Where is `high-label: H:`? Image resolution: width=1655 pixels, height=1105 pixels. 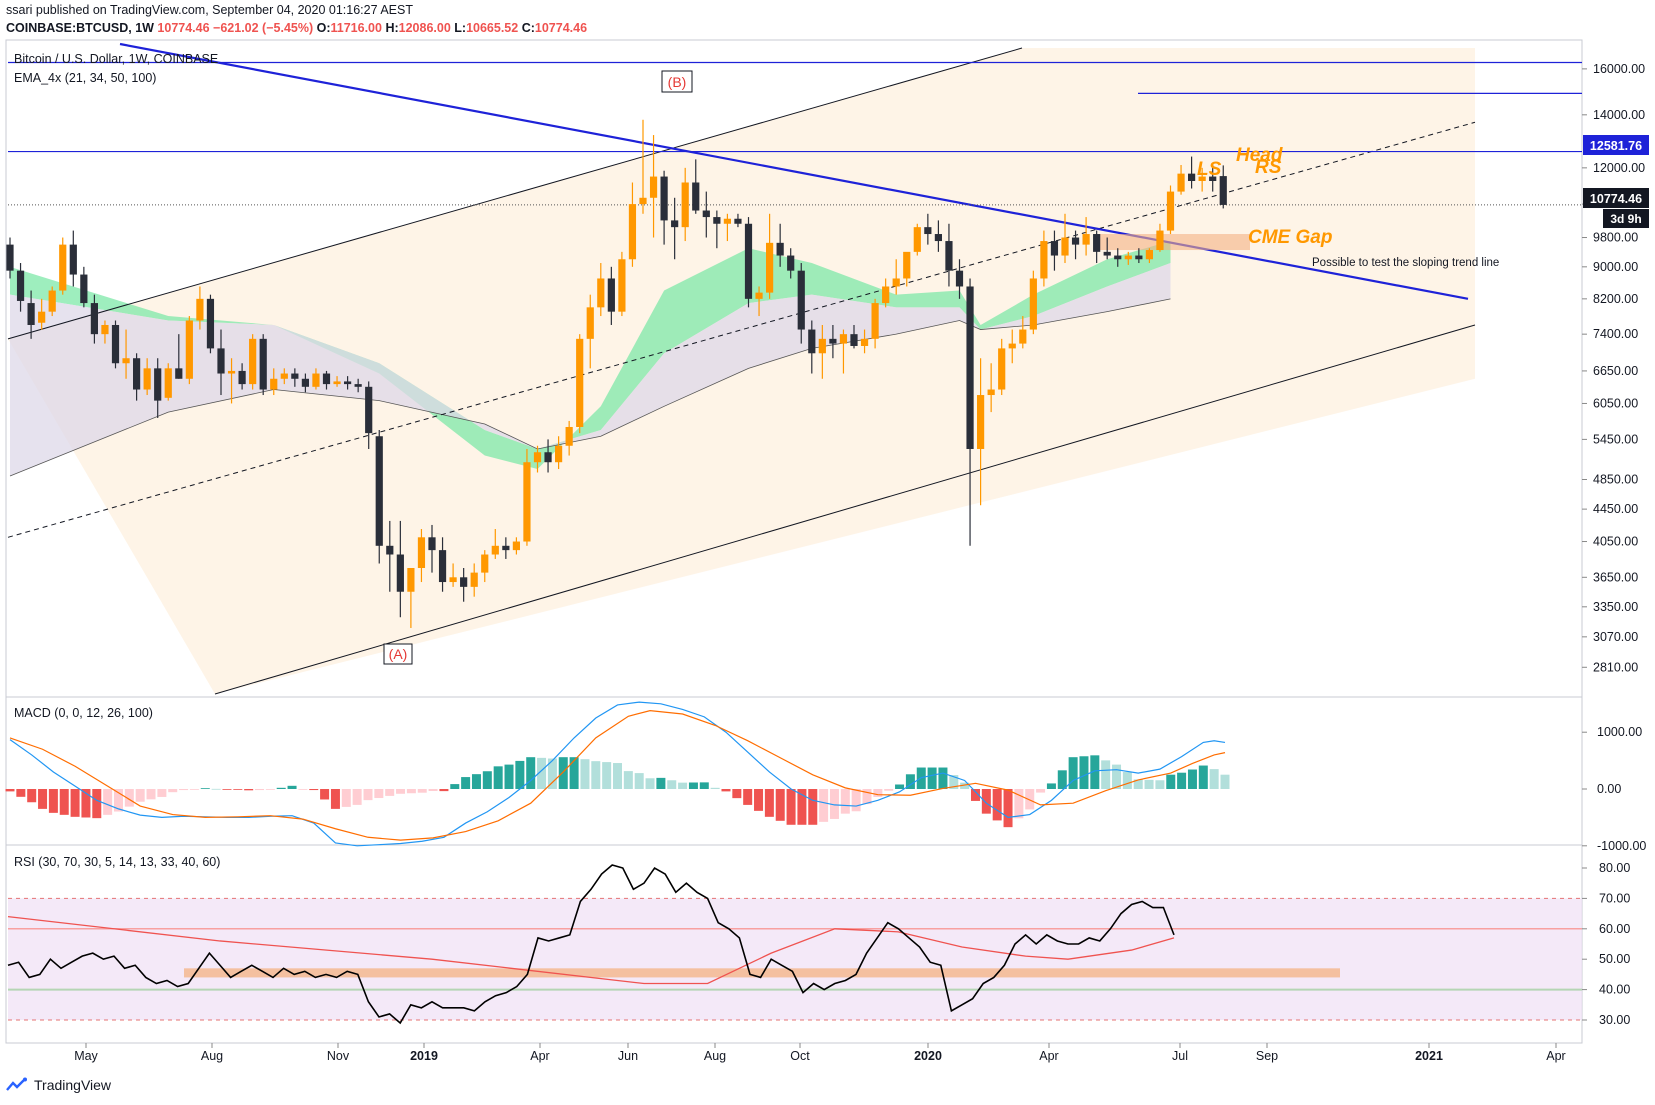
high-label: H: is located at coordinates (392, 28).